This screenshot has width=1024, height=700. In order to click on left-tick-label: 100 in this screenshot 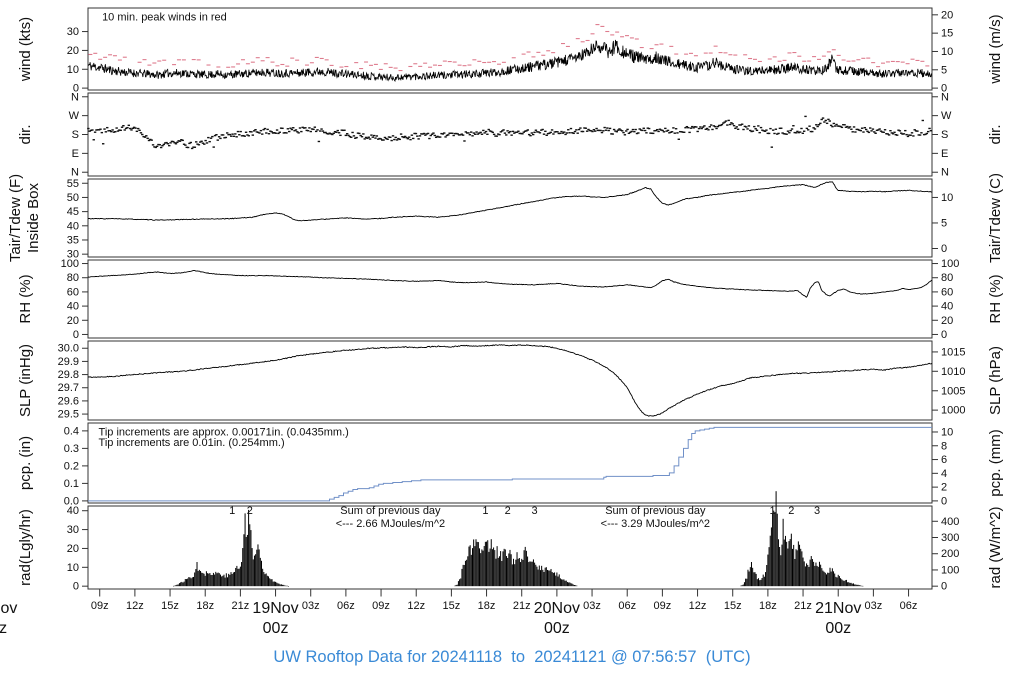, I will do `click(70, 264)`.